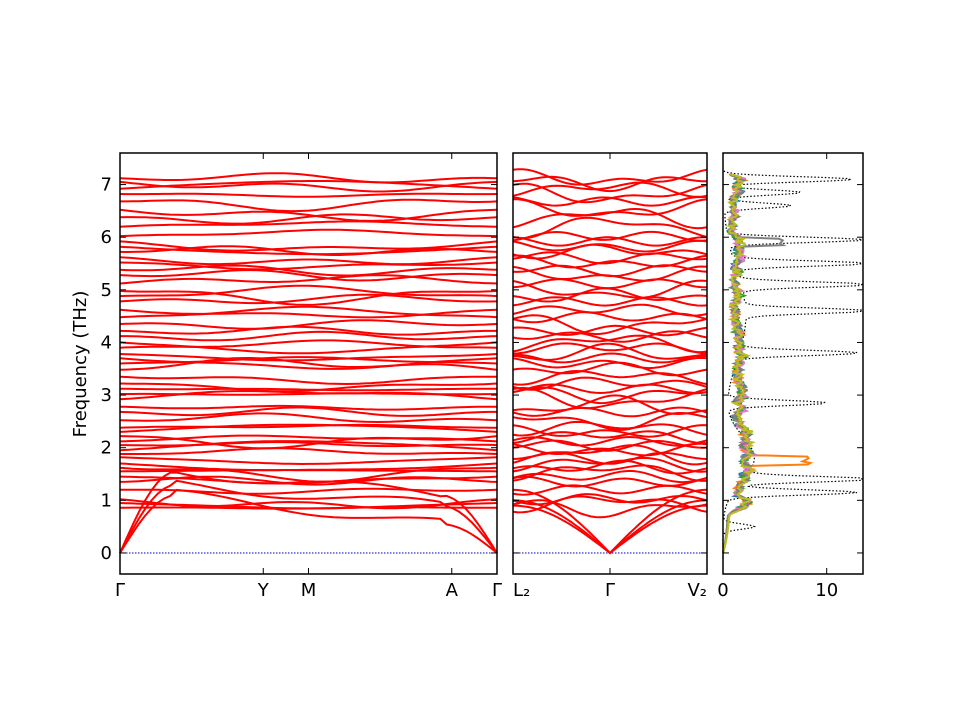 This screenshot has height=720, width=960. I want to click on y-tick-label: 1, so click(106, 500).